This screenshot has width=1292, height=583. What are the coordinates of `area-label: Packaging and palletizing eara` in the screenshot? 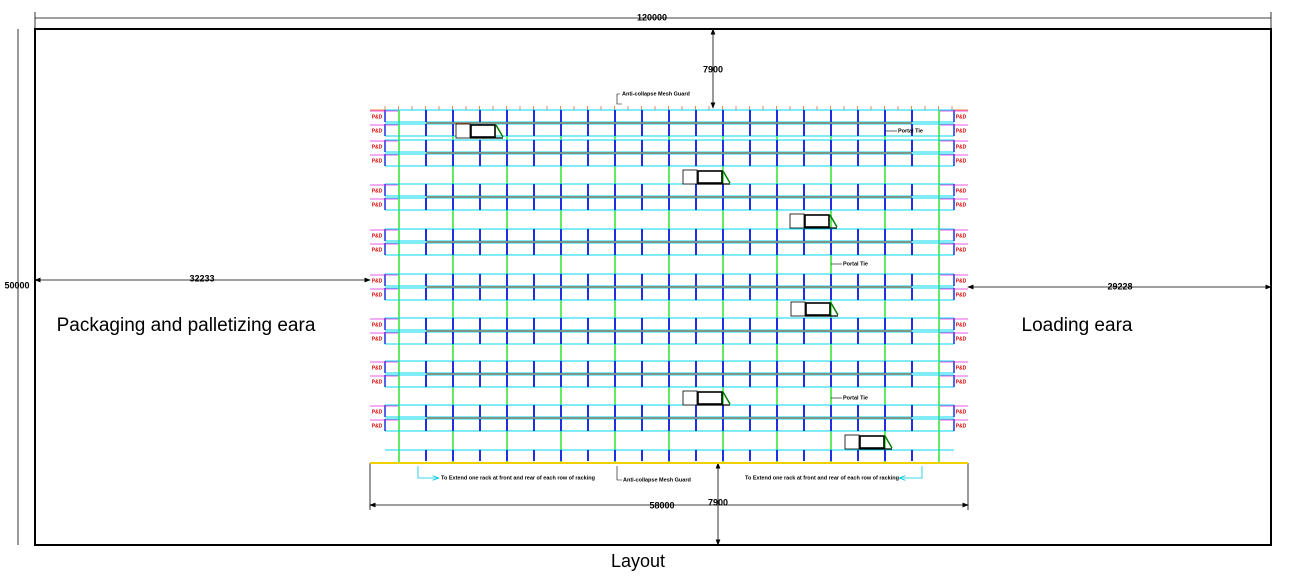 It's located at (186, 325).